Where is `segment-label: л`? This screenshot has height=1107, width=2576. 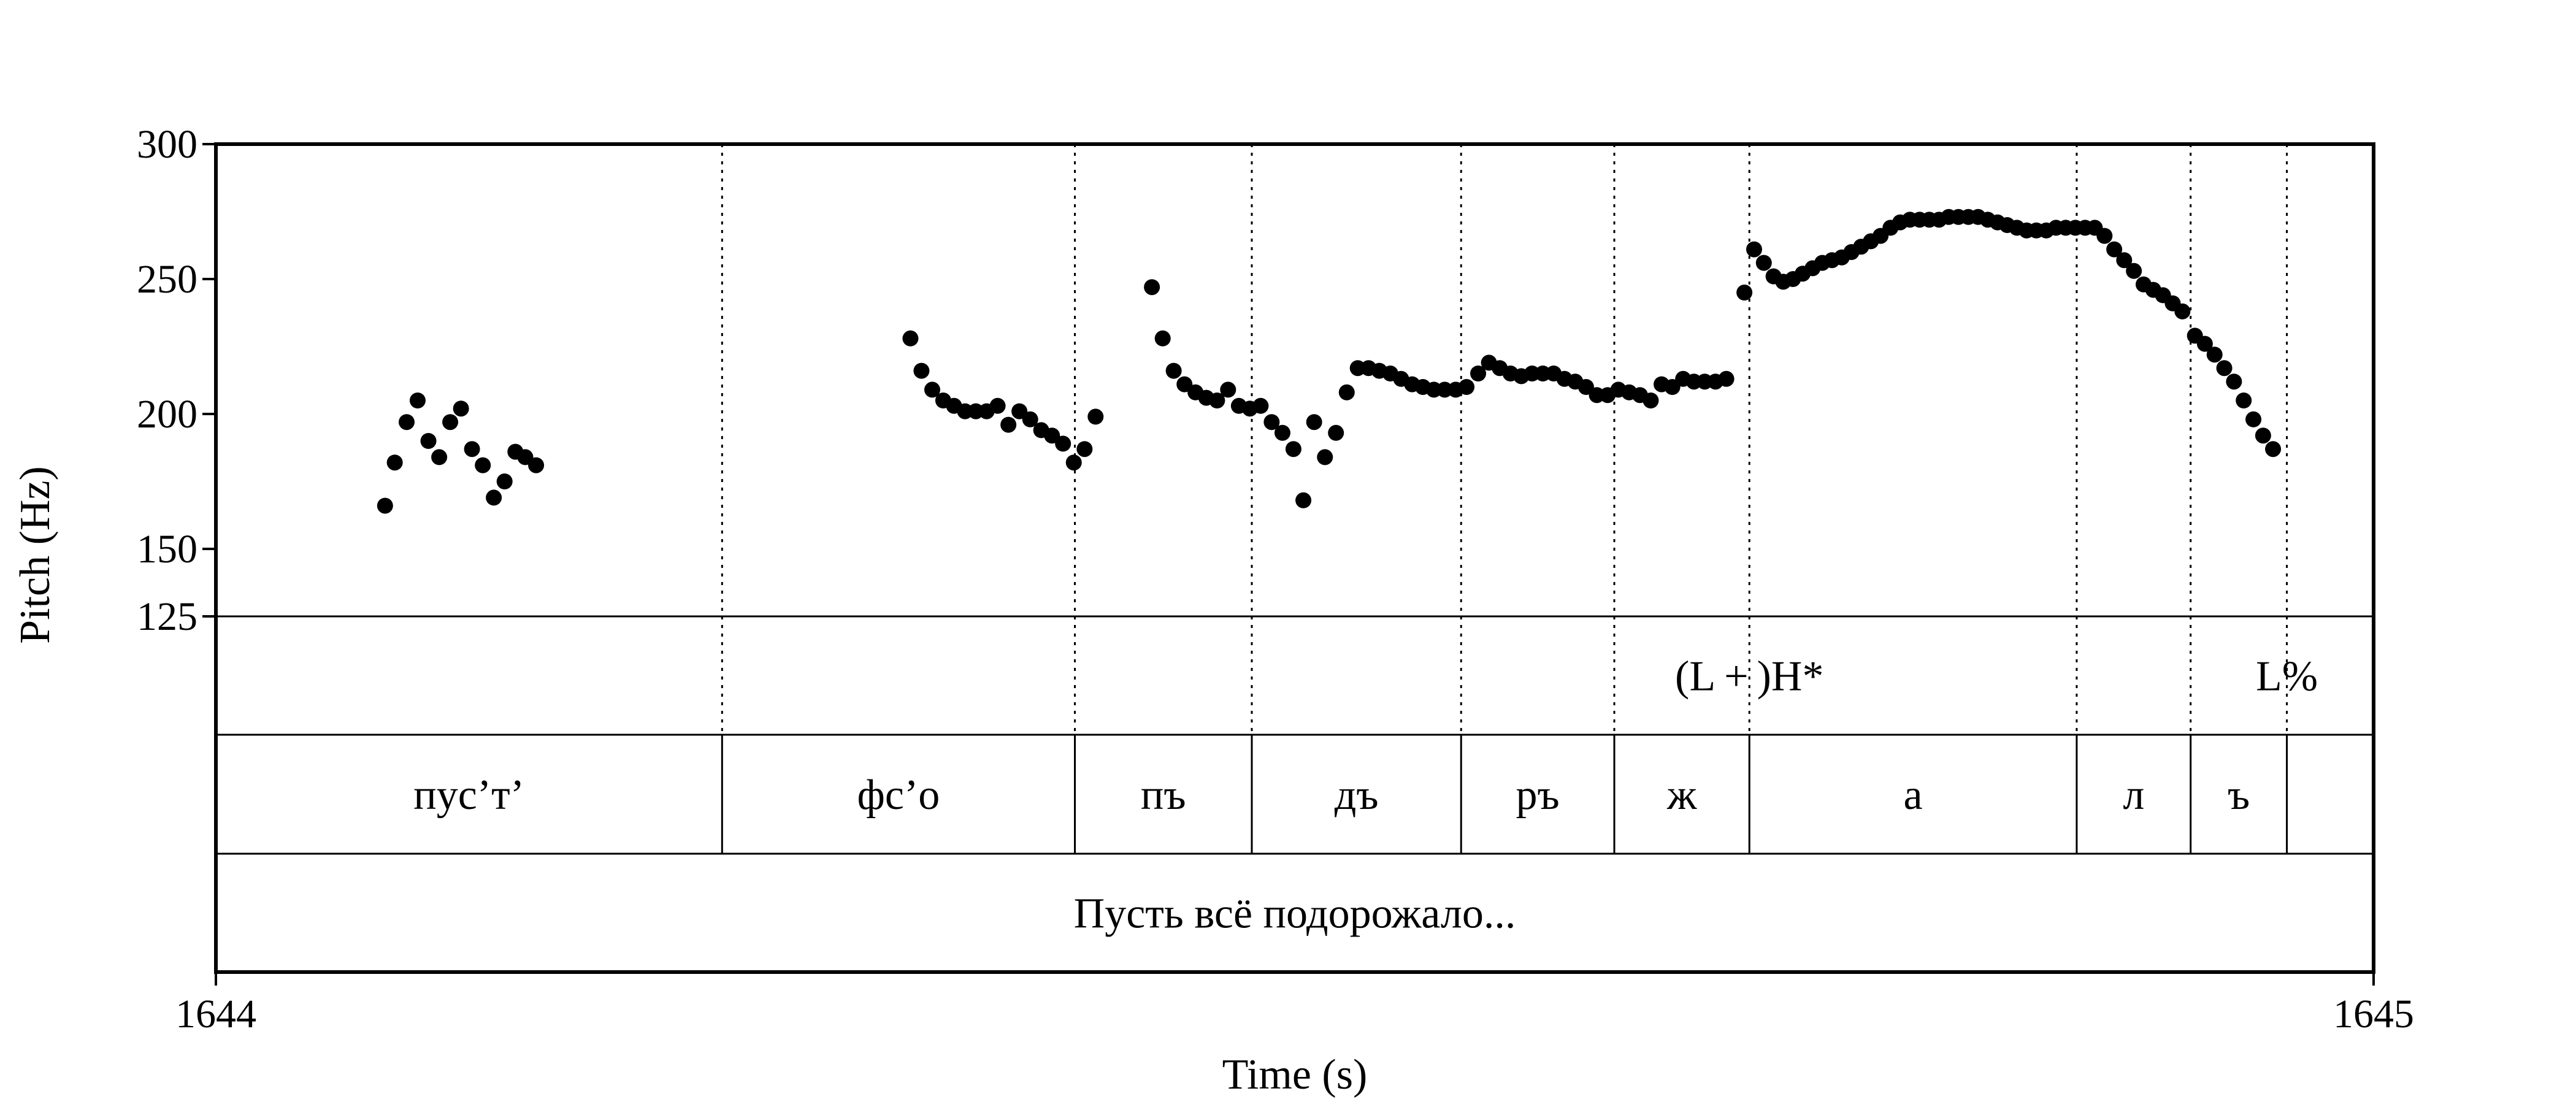 segment-label: л is located at coordinates (2133, 795).